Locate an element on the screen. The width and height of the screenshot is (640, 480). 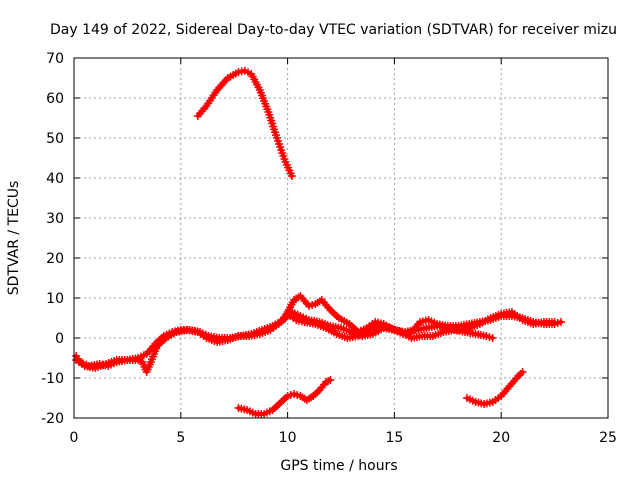
series-arc-main-c is located at coordinates (390, 326).